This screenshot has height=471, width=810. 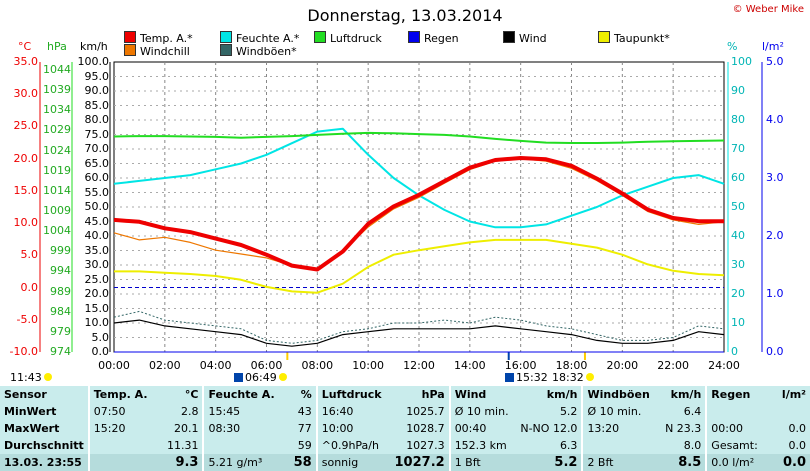 I want to click on stats-cell: Ø 10 min., so click(x=617, y=411).